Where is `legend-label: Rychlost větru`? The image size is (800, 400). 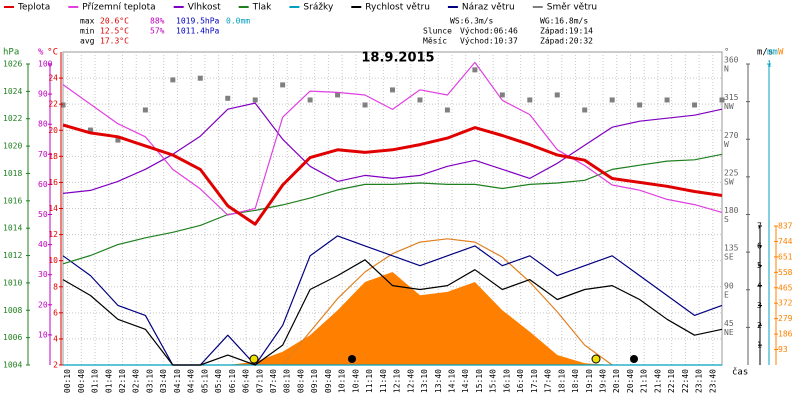 legend-label: Rychlost větru is located at coordinates (397, 8).